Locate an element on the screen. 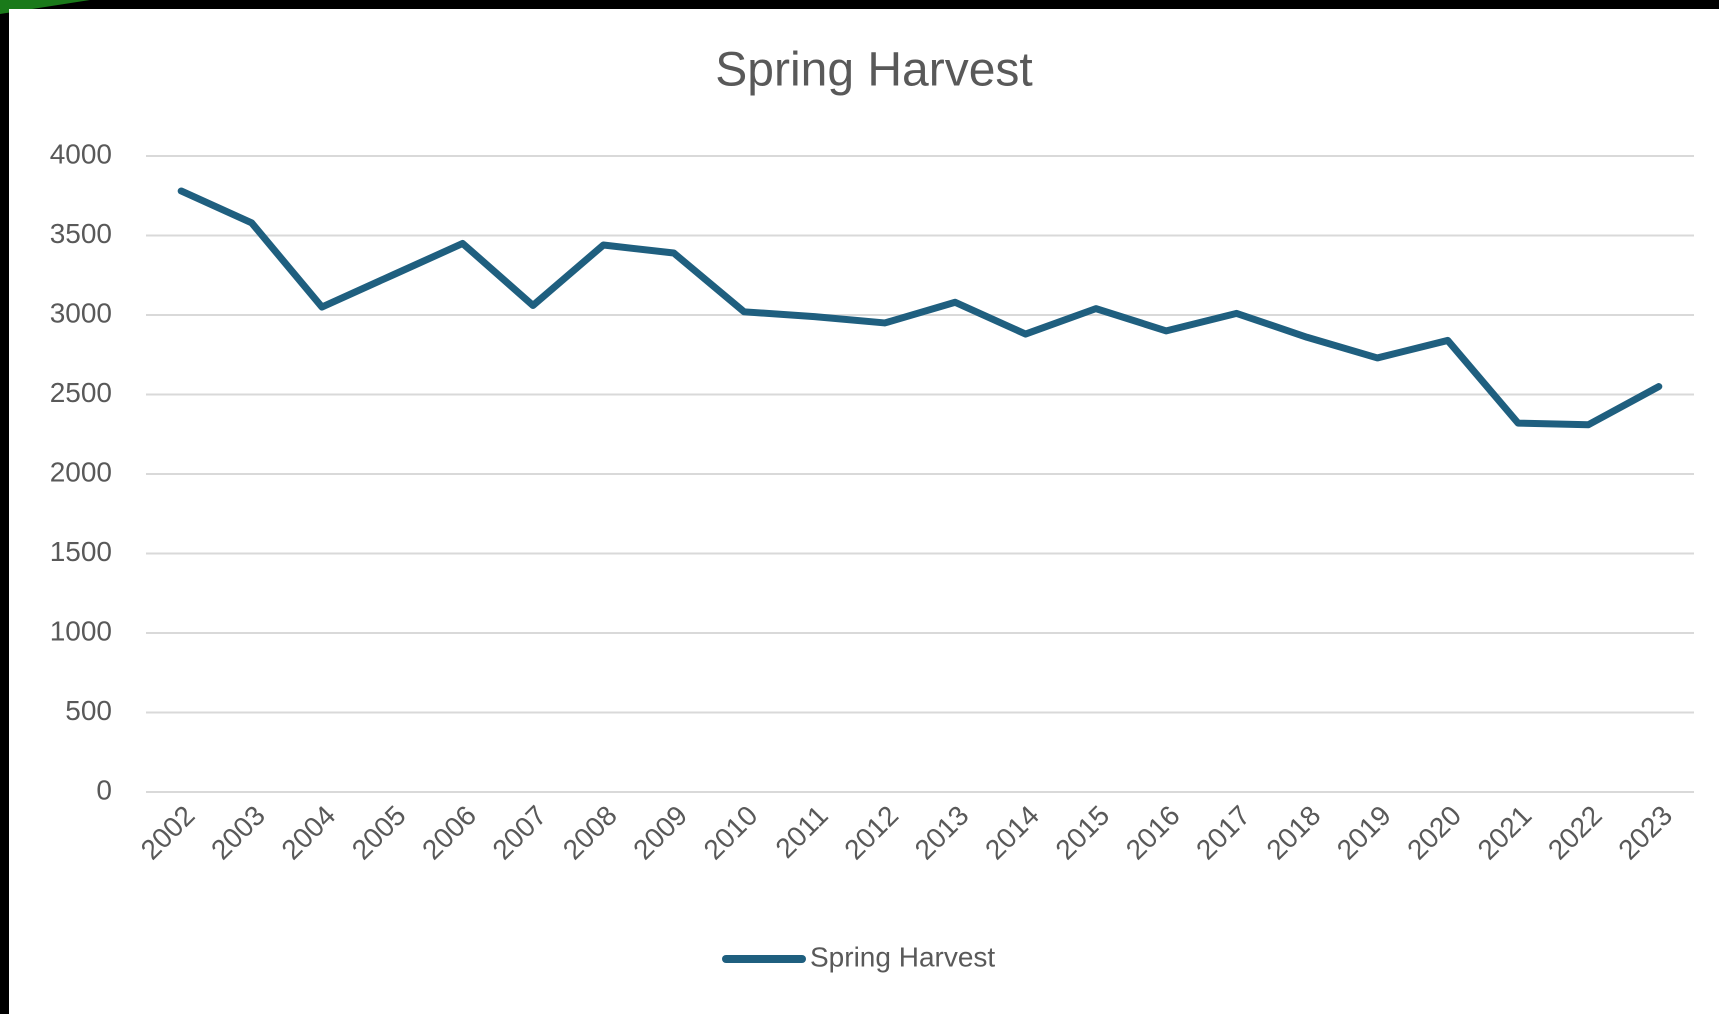 The image size is (1719, 1014). y-tick-label: 3000 is located at coordinates (81, 312).